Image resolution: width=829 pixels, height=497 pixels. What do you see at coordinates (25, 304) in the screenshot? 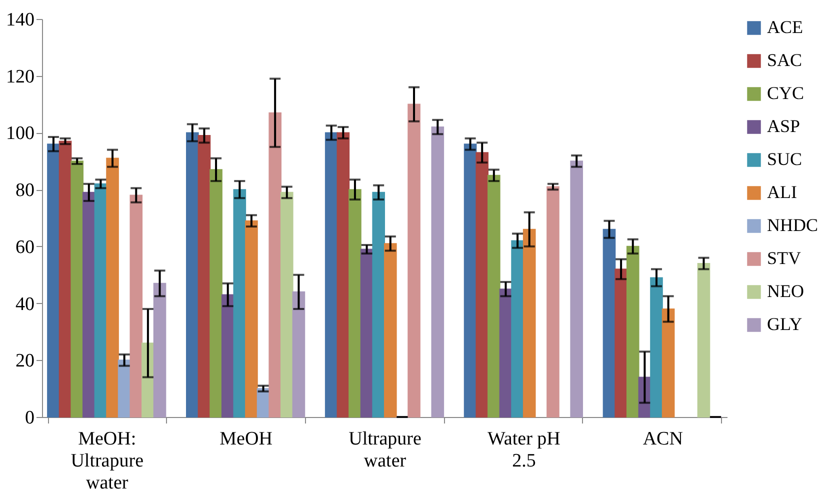
I see `y-tick-label: 40` at bounding box center [25, 304].